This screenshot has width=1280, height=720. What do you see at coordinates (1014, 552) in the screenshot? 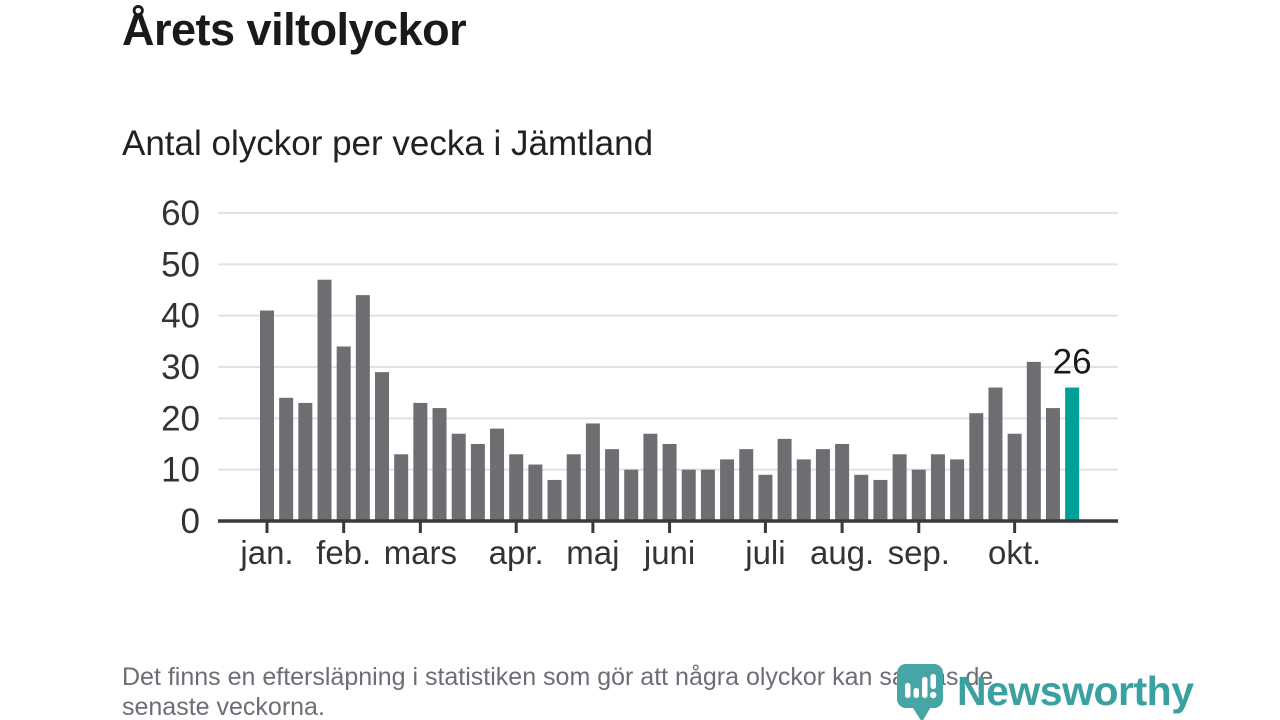
I see `x-axis-month-label: okt.` at bounding box center [1014, 552].